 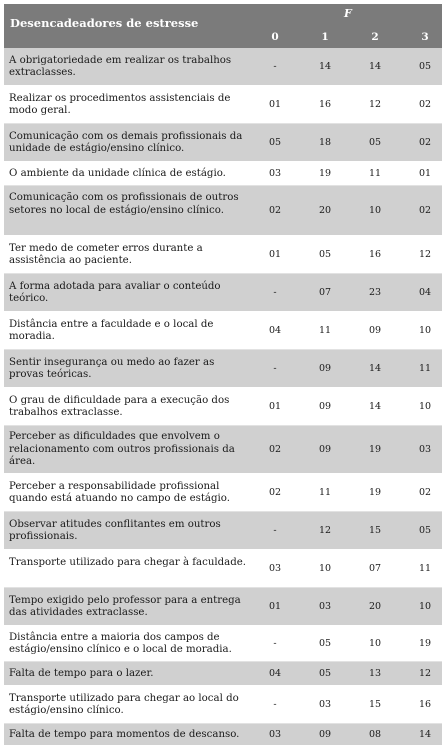 What do you see at coordinates (425, 37) in the screenshot?
I see `column-header-3: 3` at bounding box center [425, 37].